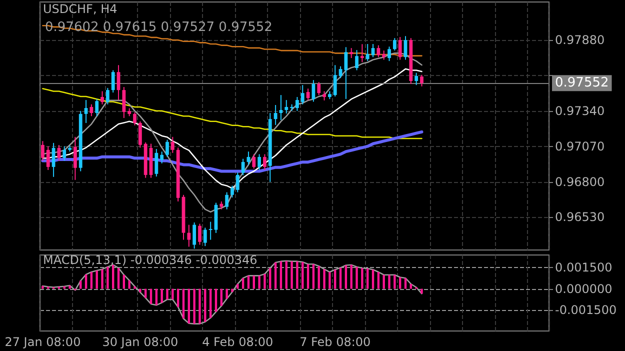  Describe the element at coordinates (583, 267) in the screenshot. I see `y-tick-label: 0.001500` at that location.